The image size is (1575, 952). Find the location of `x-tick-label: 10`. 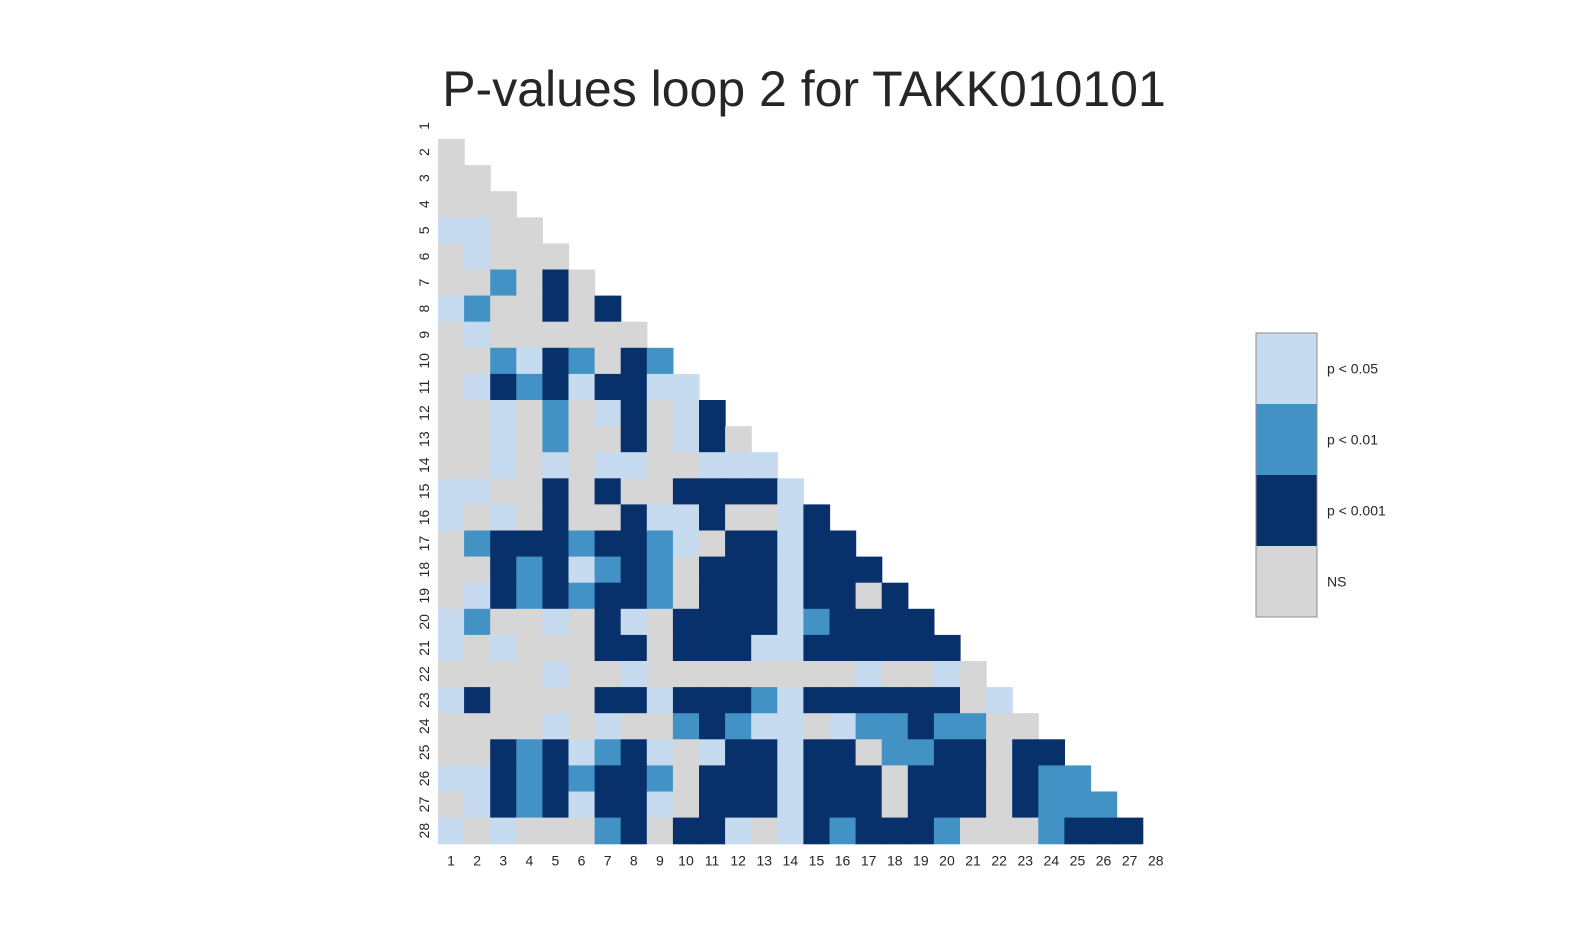

x-tick-label: 10 is located at coordinates (686, 861).